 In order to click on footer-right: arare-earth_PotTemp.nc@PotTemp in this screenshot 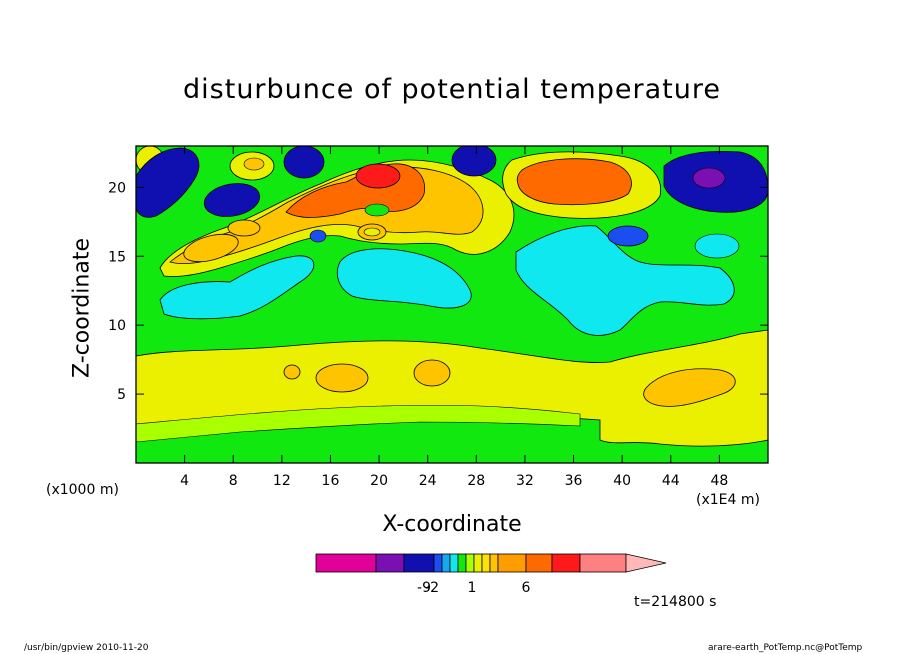, I will do `click(785, 648)`.